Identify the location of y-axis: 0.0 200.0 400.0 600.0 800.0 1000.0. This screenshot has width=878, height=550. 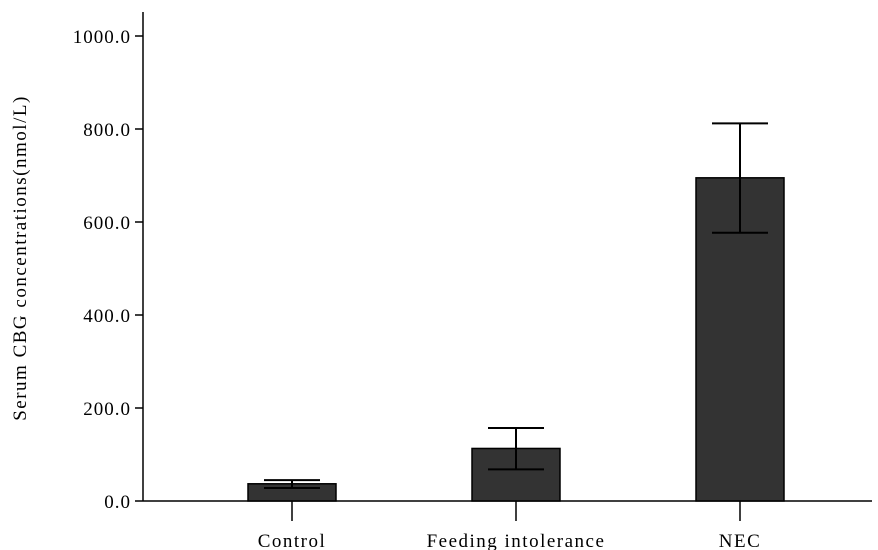
(108, 262).